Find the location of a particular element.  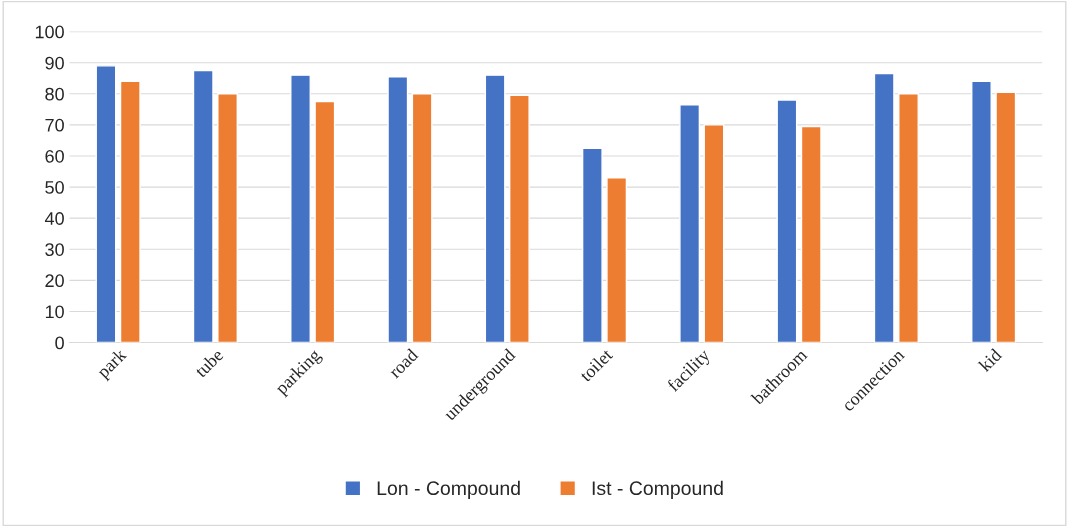

x-tick-label: toilet is located at coordinates (596, 365).